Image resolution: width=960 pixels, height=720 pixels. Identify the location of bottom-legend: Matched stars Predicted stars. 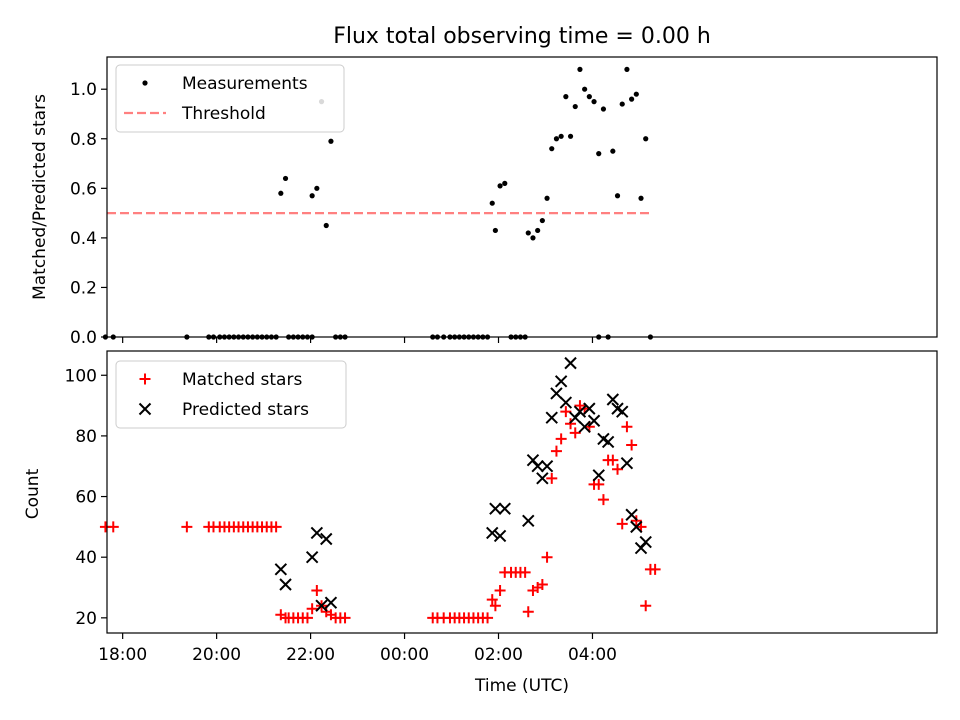
(231, 394).